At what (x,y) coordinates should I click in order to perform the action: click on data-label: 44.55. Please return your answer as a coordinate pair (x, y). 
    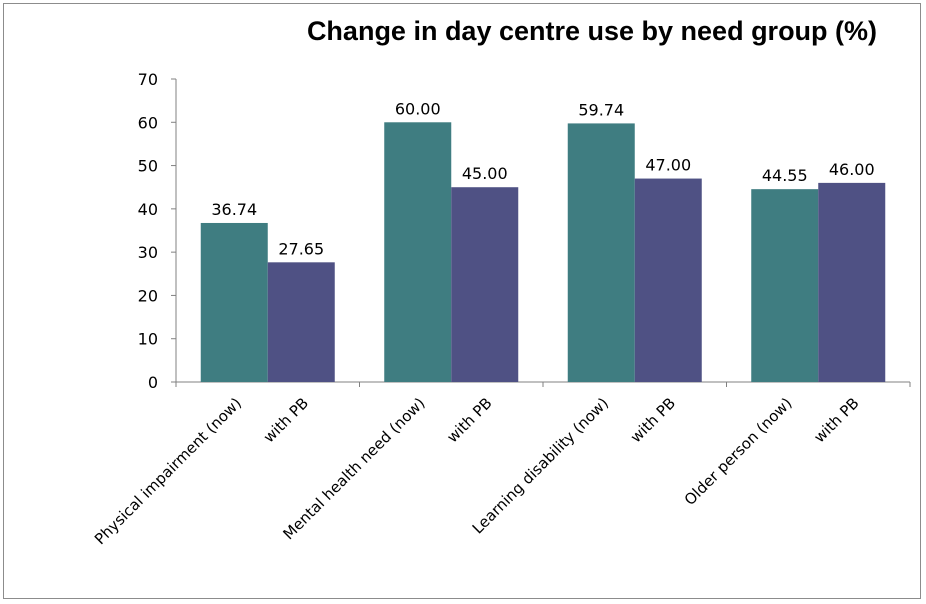
    Looking at the image, I should click on (785, 175).